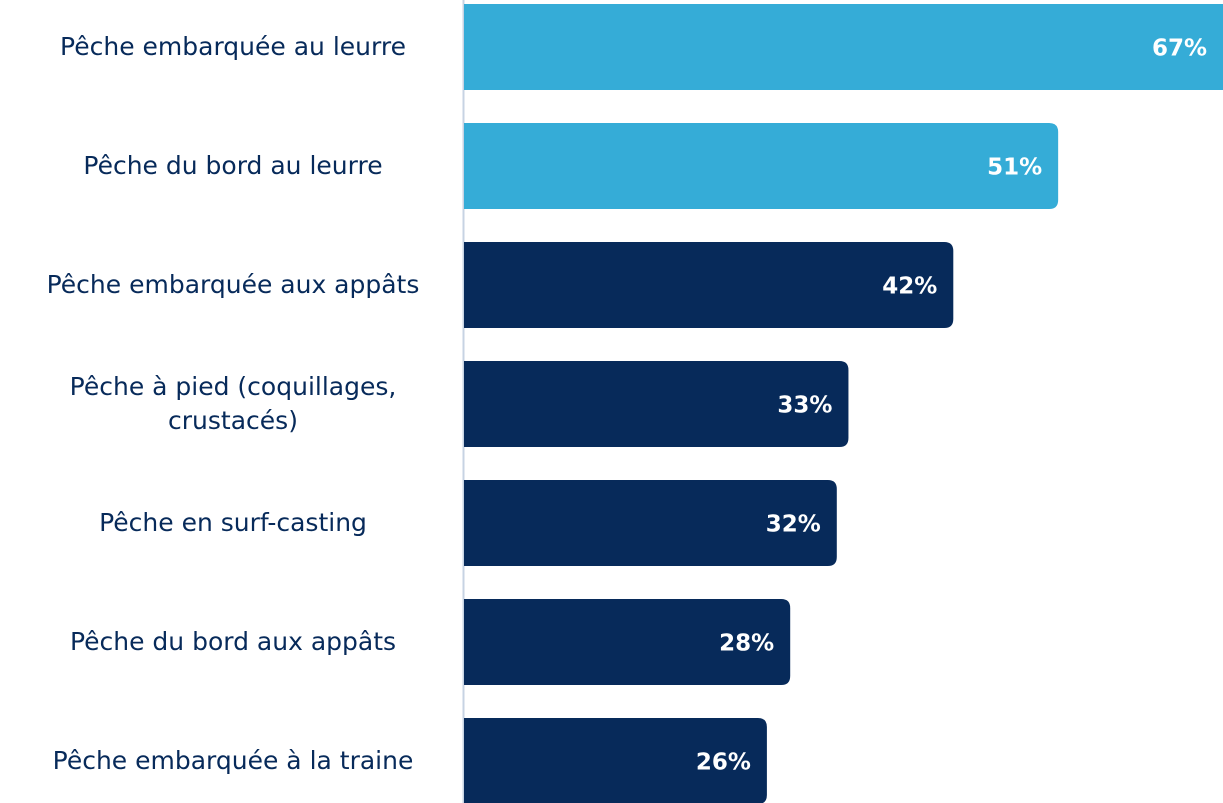 This screenshot has height=803, width=1223. Describe the element at coordinates (723, 763) in the screenshot. I see `value-label: 26%` at that location.